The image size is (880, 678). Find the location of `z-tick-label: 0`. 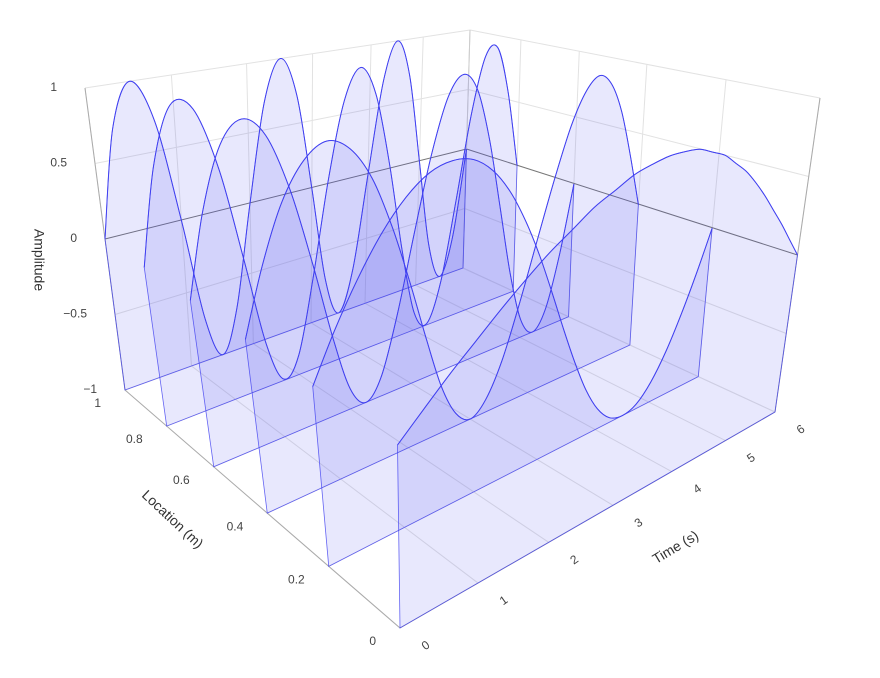

z-tick-label: 0 is located at coordinates (73, 238).